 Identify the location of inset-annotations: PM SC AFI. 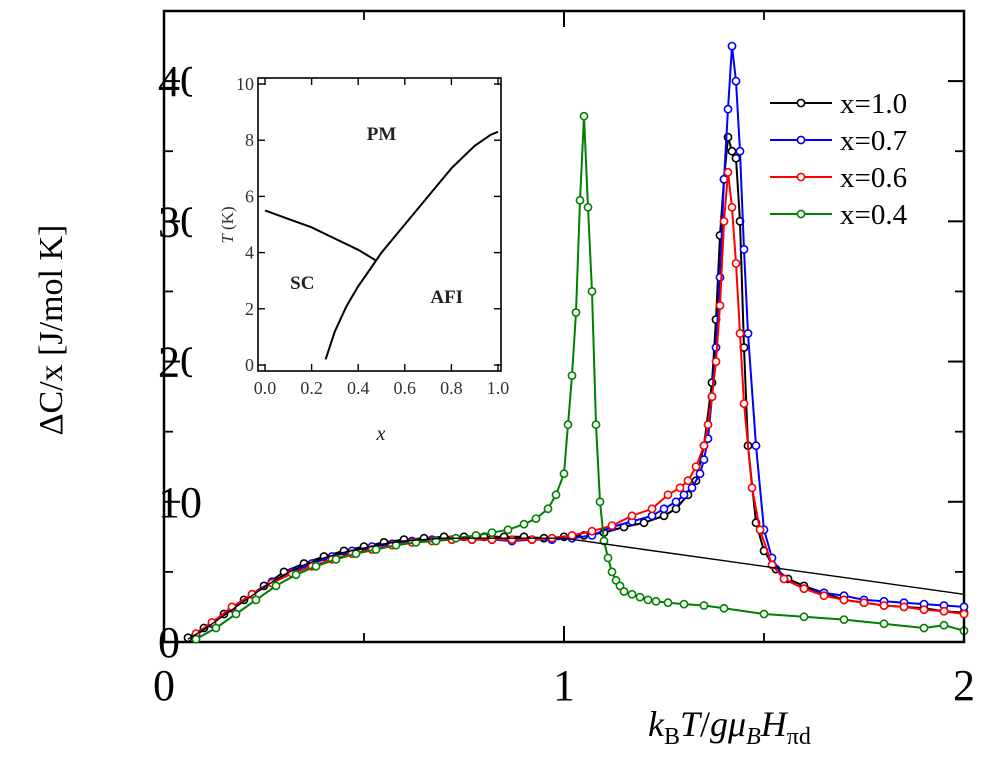
(376, 216).